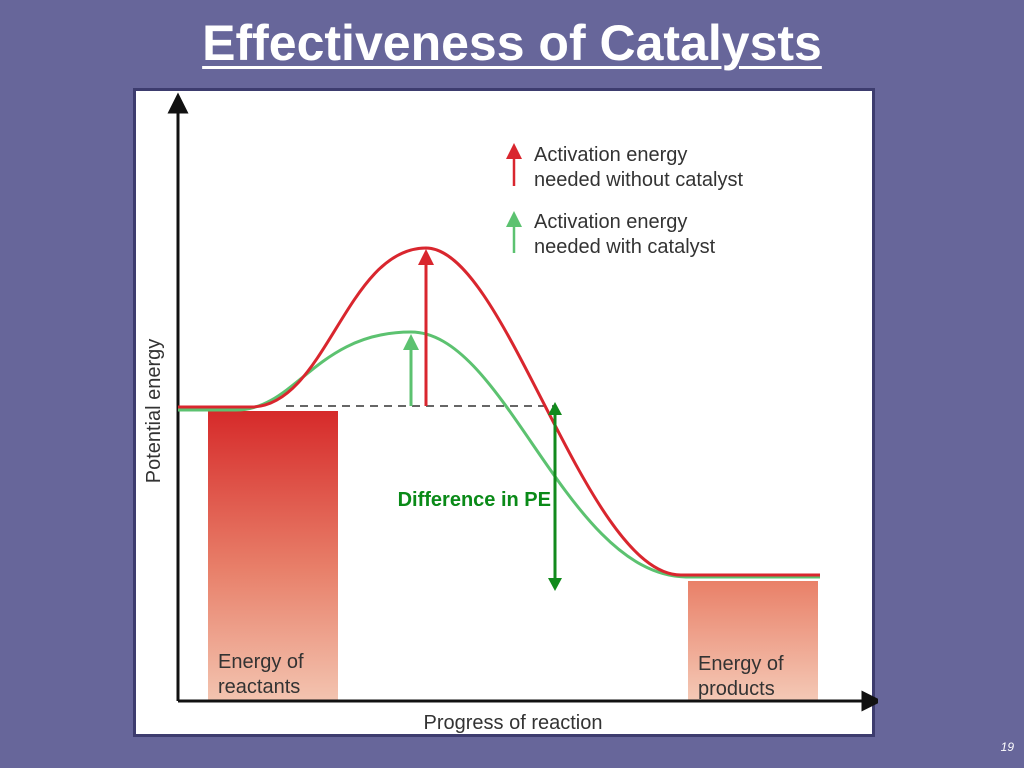 The image size is (1024, 768). What do you see at coordinates (555, 584) in the screenshot?
I see `difference-arrowhead-bottom` at bounding box center [555, 584].